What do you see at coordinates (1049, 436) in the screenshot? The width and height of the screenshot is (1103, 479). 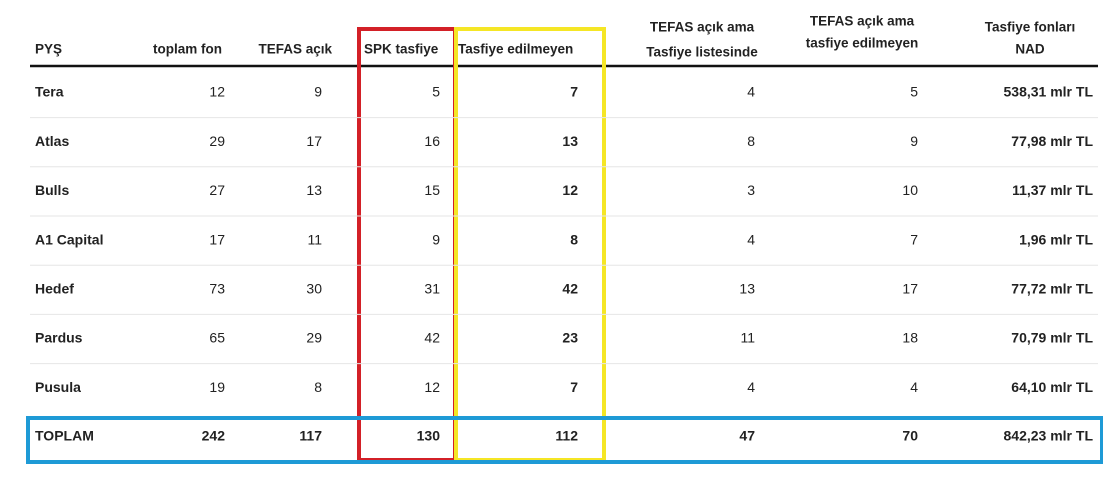 I see `total-cell: 842,23 mlr TL` at bounding box center [1049, 436].